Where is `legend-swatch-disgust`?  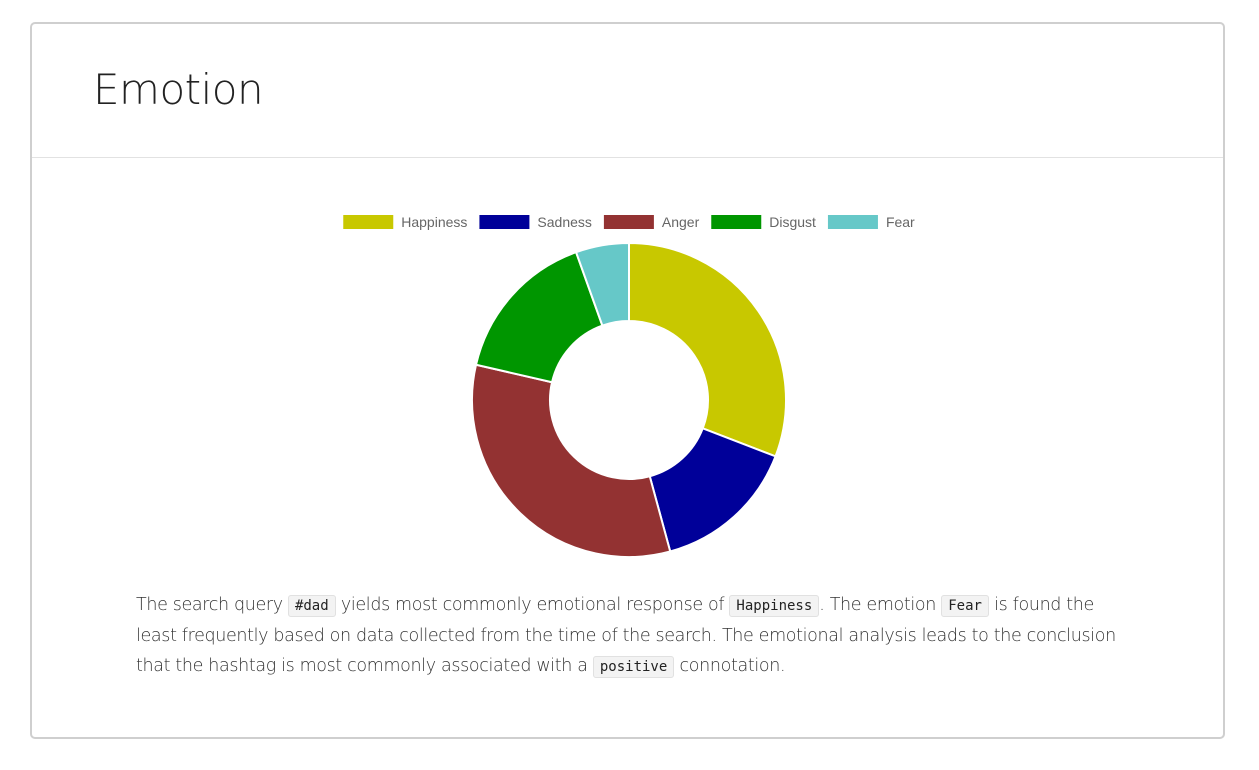 legend-swatch-disgust is located at coordinates (736, 222).